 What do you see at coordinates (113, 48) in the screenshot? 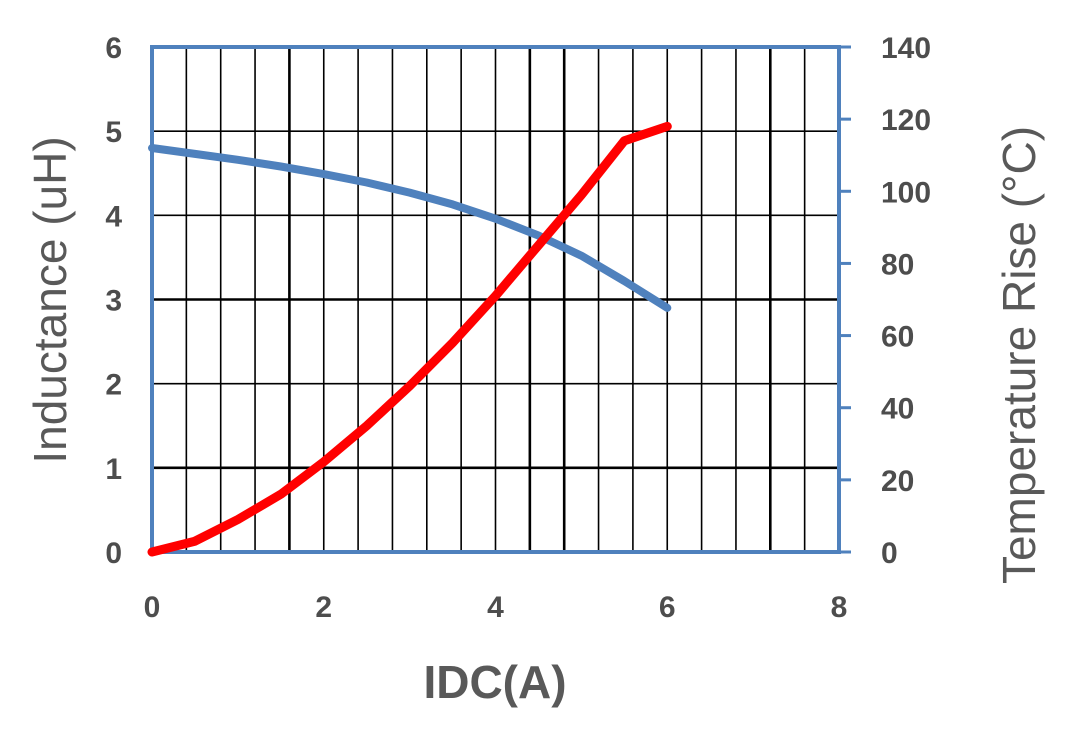
I see `y-left-tick-label: 6` at bounding box center [113, 48].